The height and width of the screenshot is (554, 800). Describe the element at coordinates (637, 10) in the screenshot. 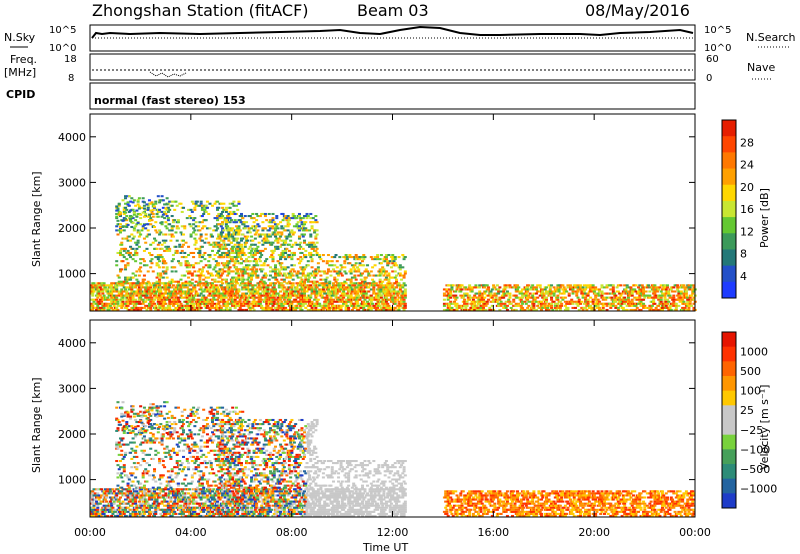

I see `date-title: 08/May/2016` at that location.